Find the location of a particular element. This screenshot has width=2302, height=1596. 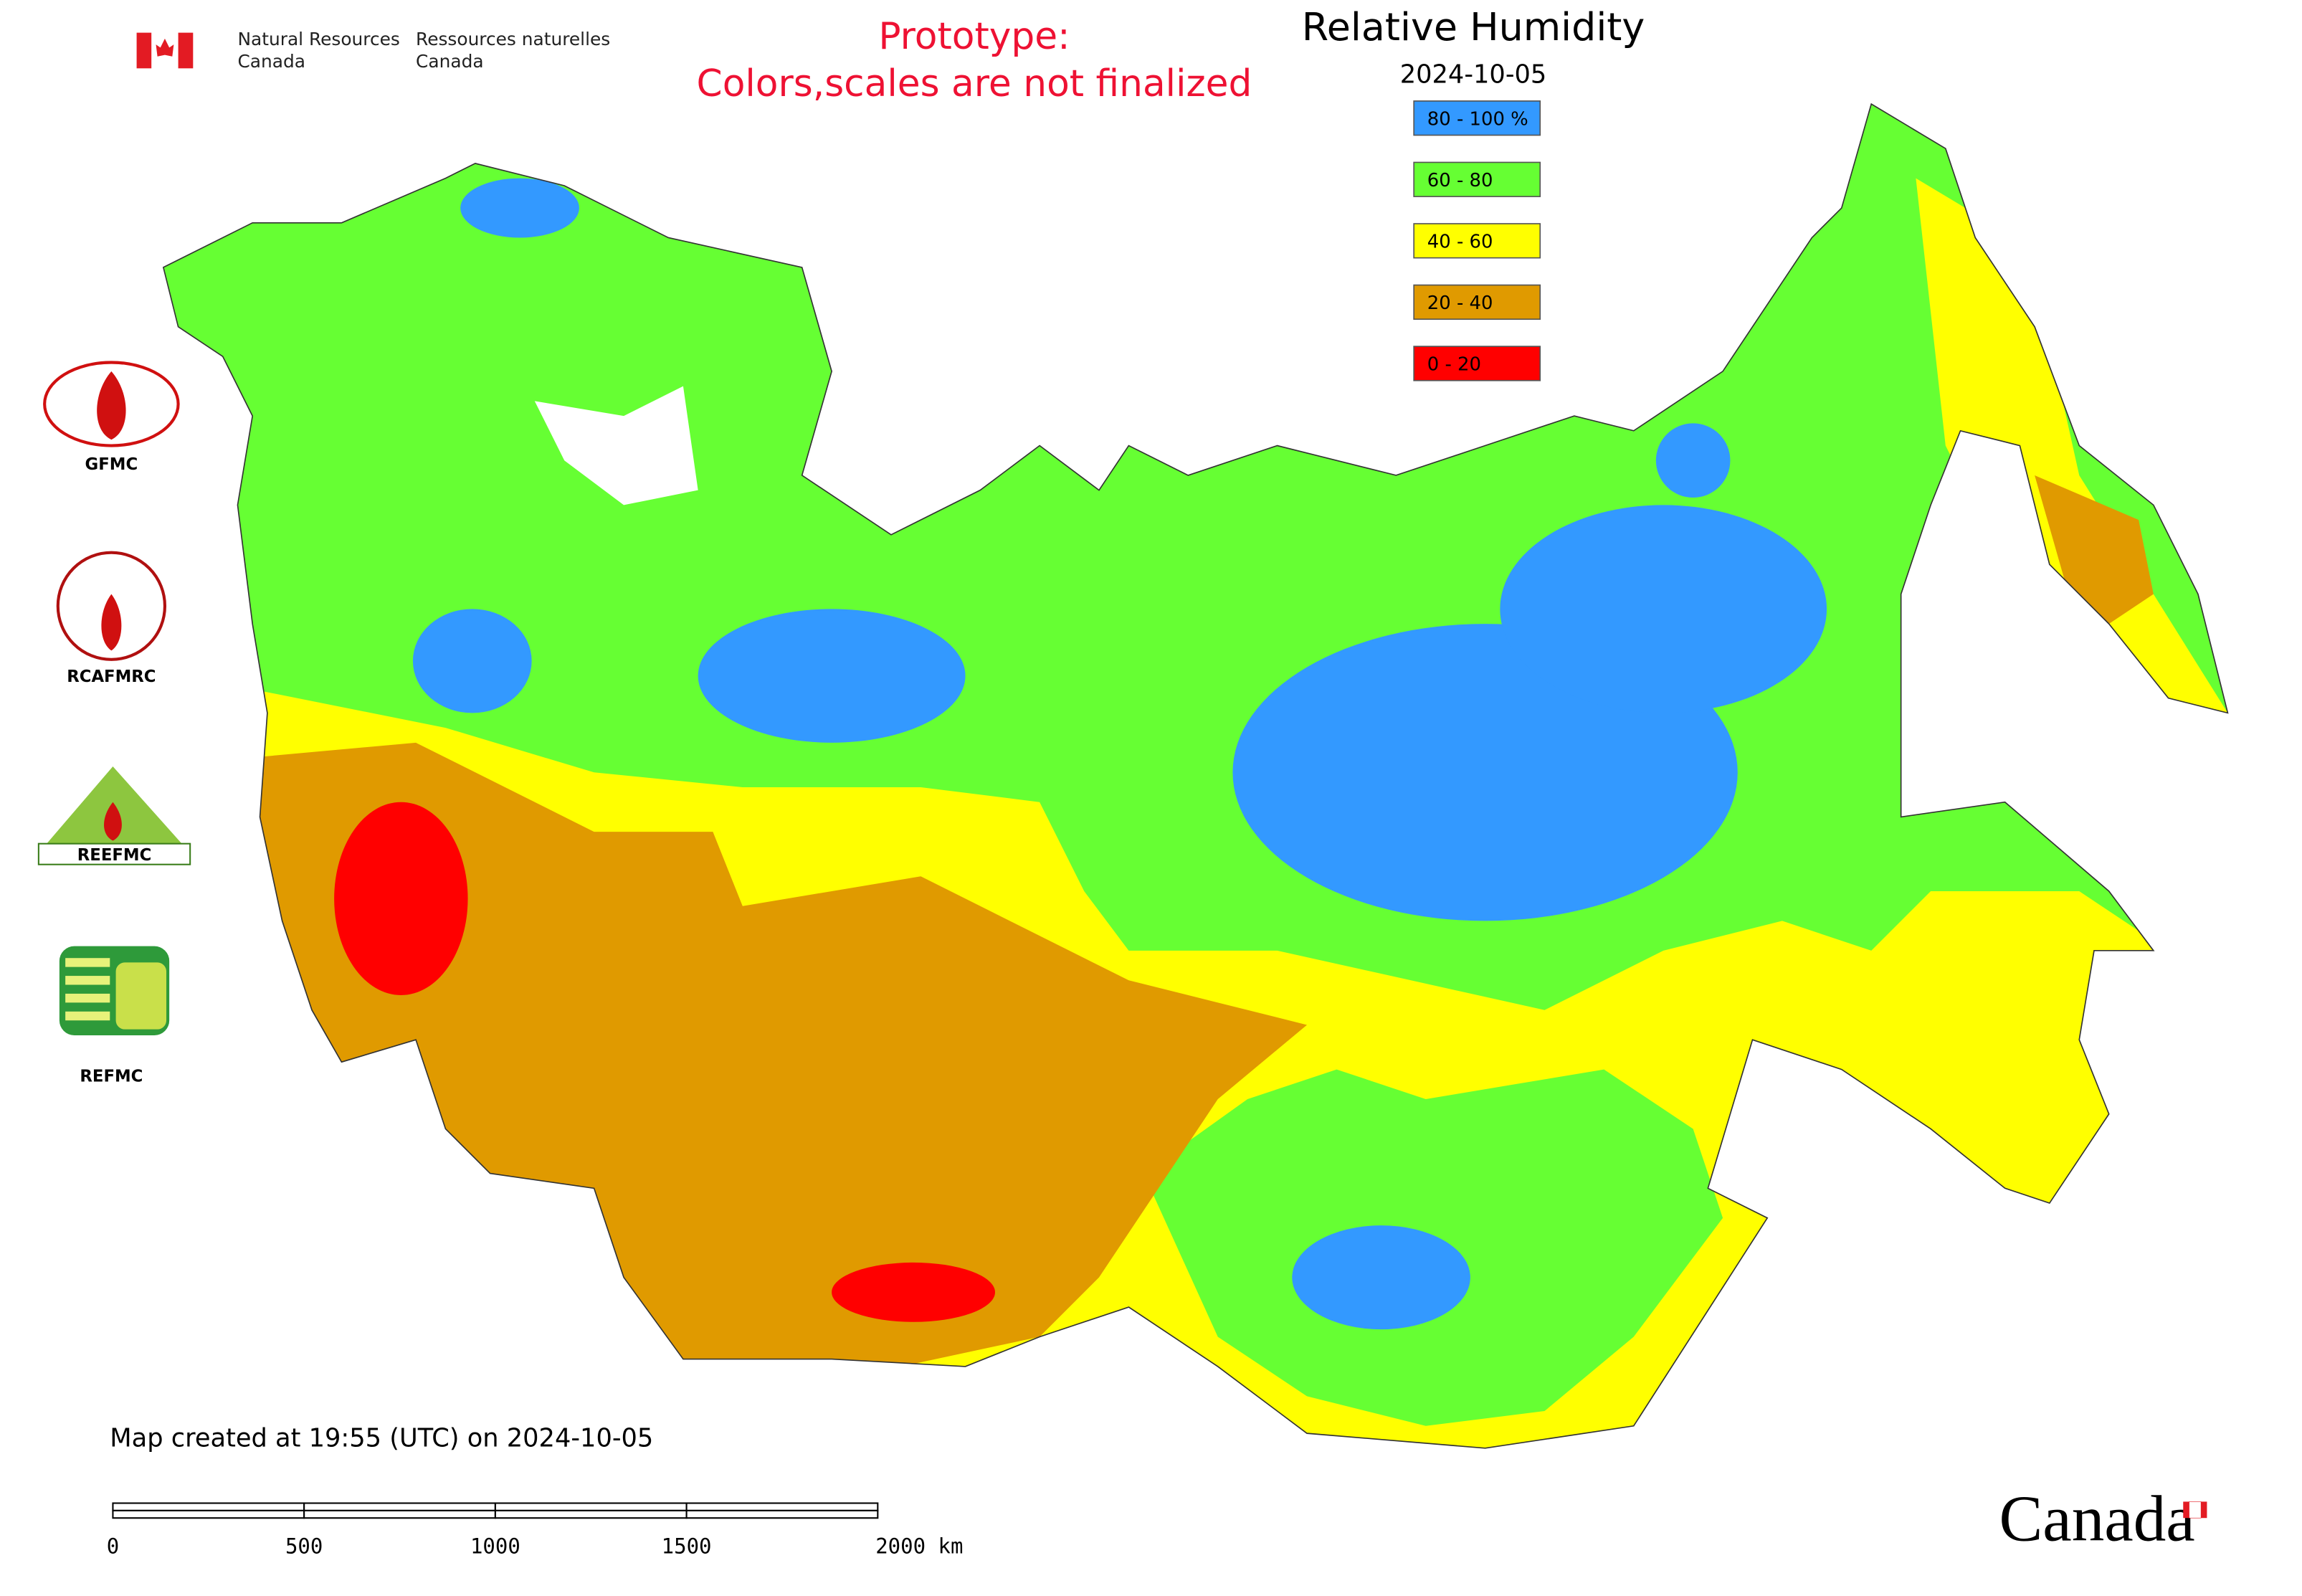

reefmc-logo is located at coordinates (114, 815).